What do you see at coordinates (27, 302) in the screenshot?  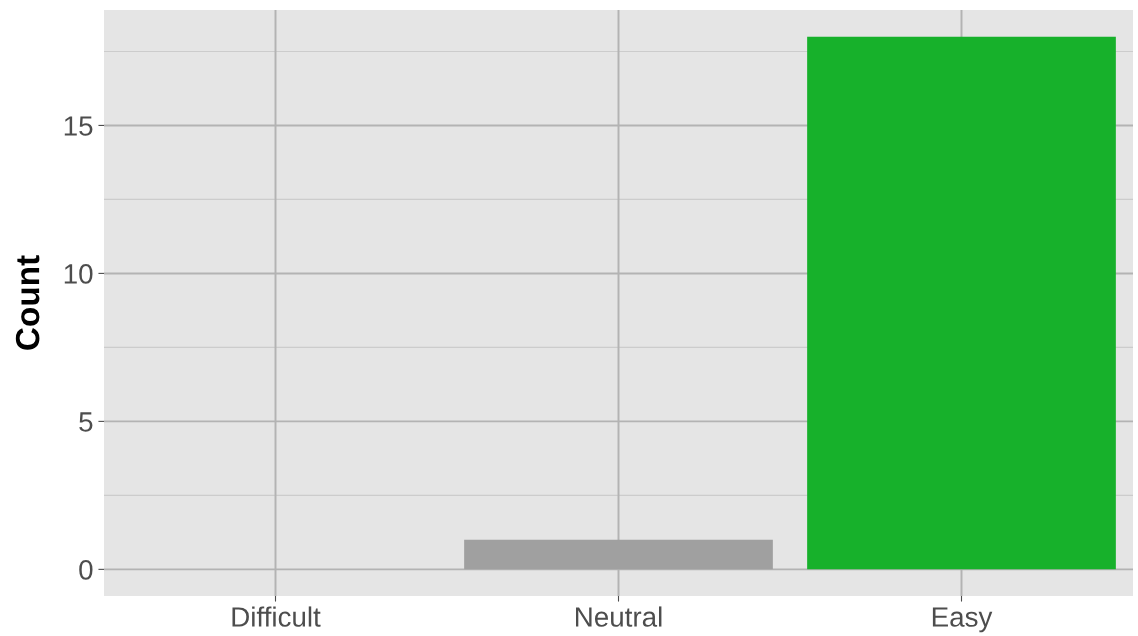 I see `y-axis-title: Count` at bounding box center [27, 302].